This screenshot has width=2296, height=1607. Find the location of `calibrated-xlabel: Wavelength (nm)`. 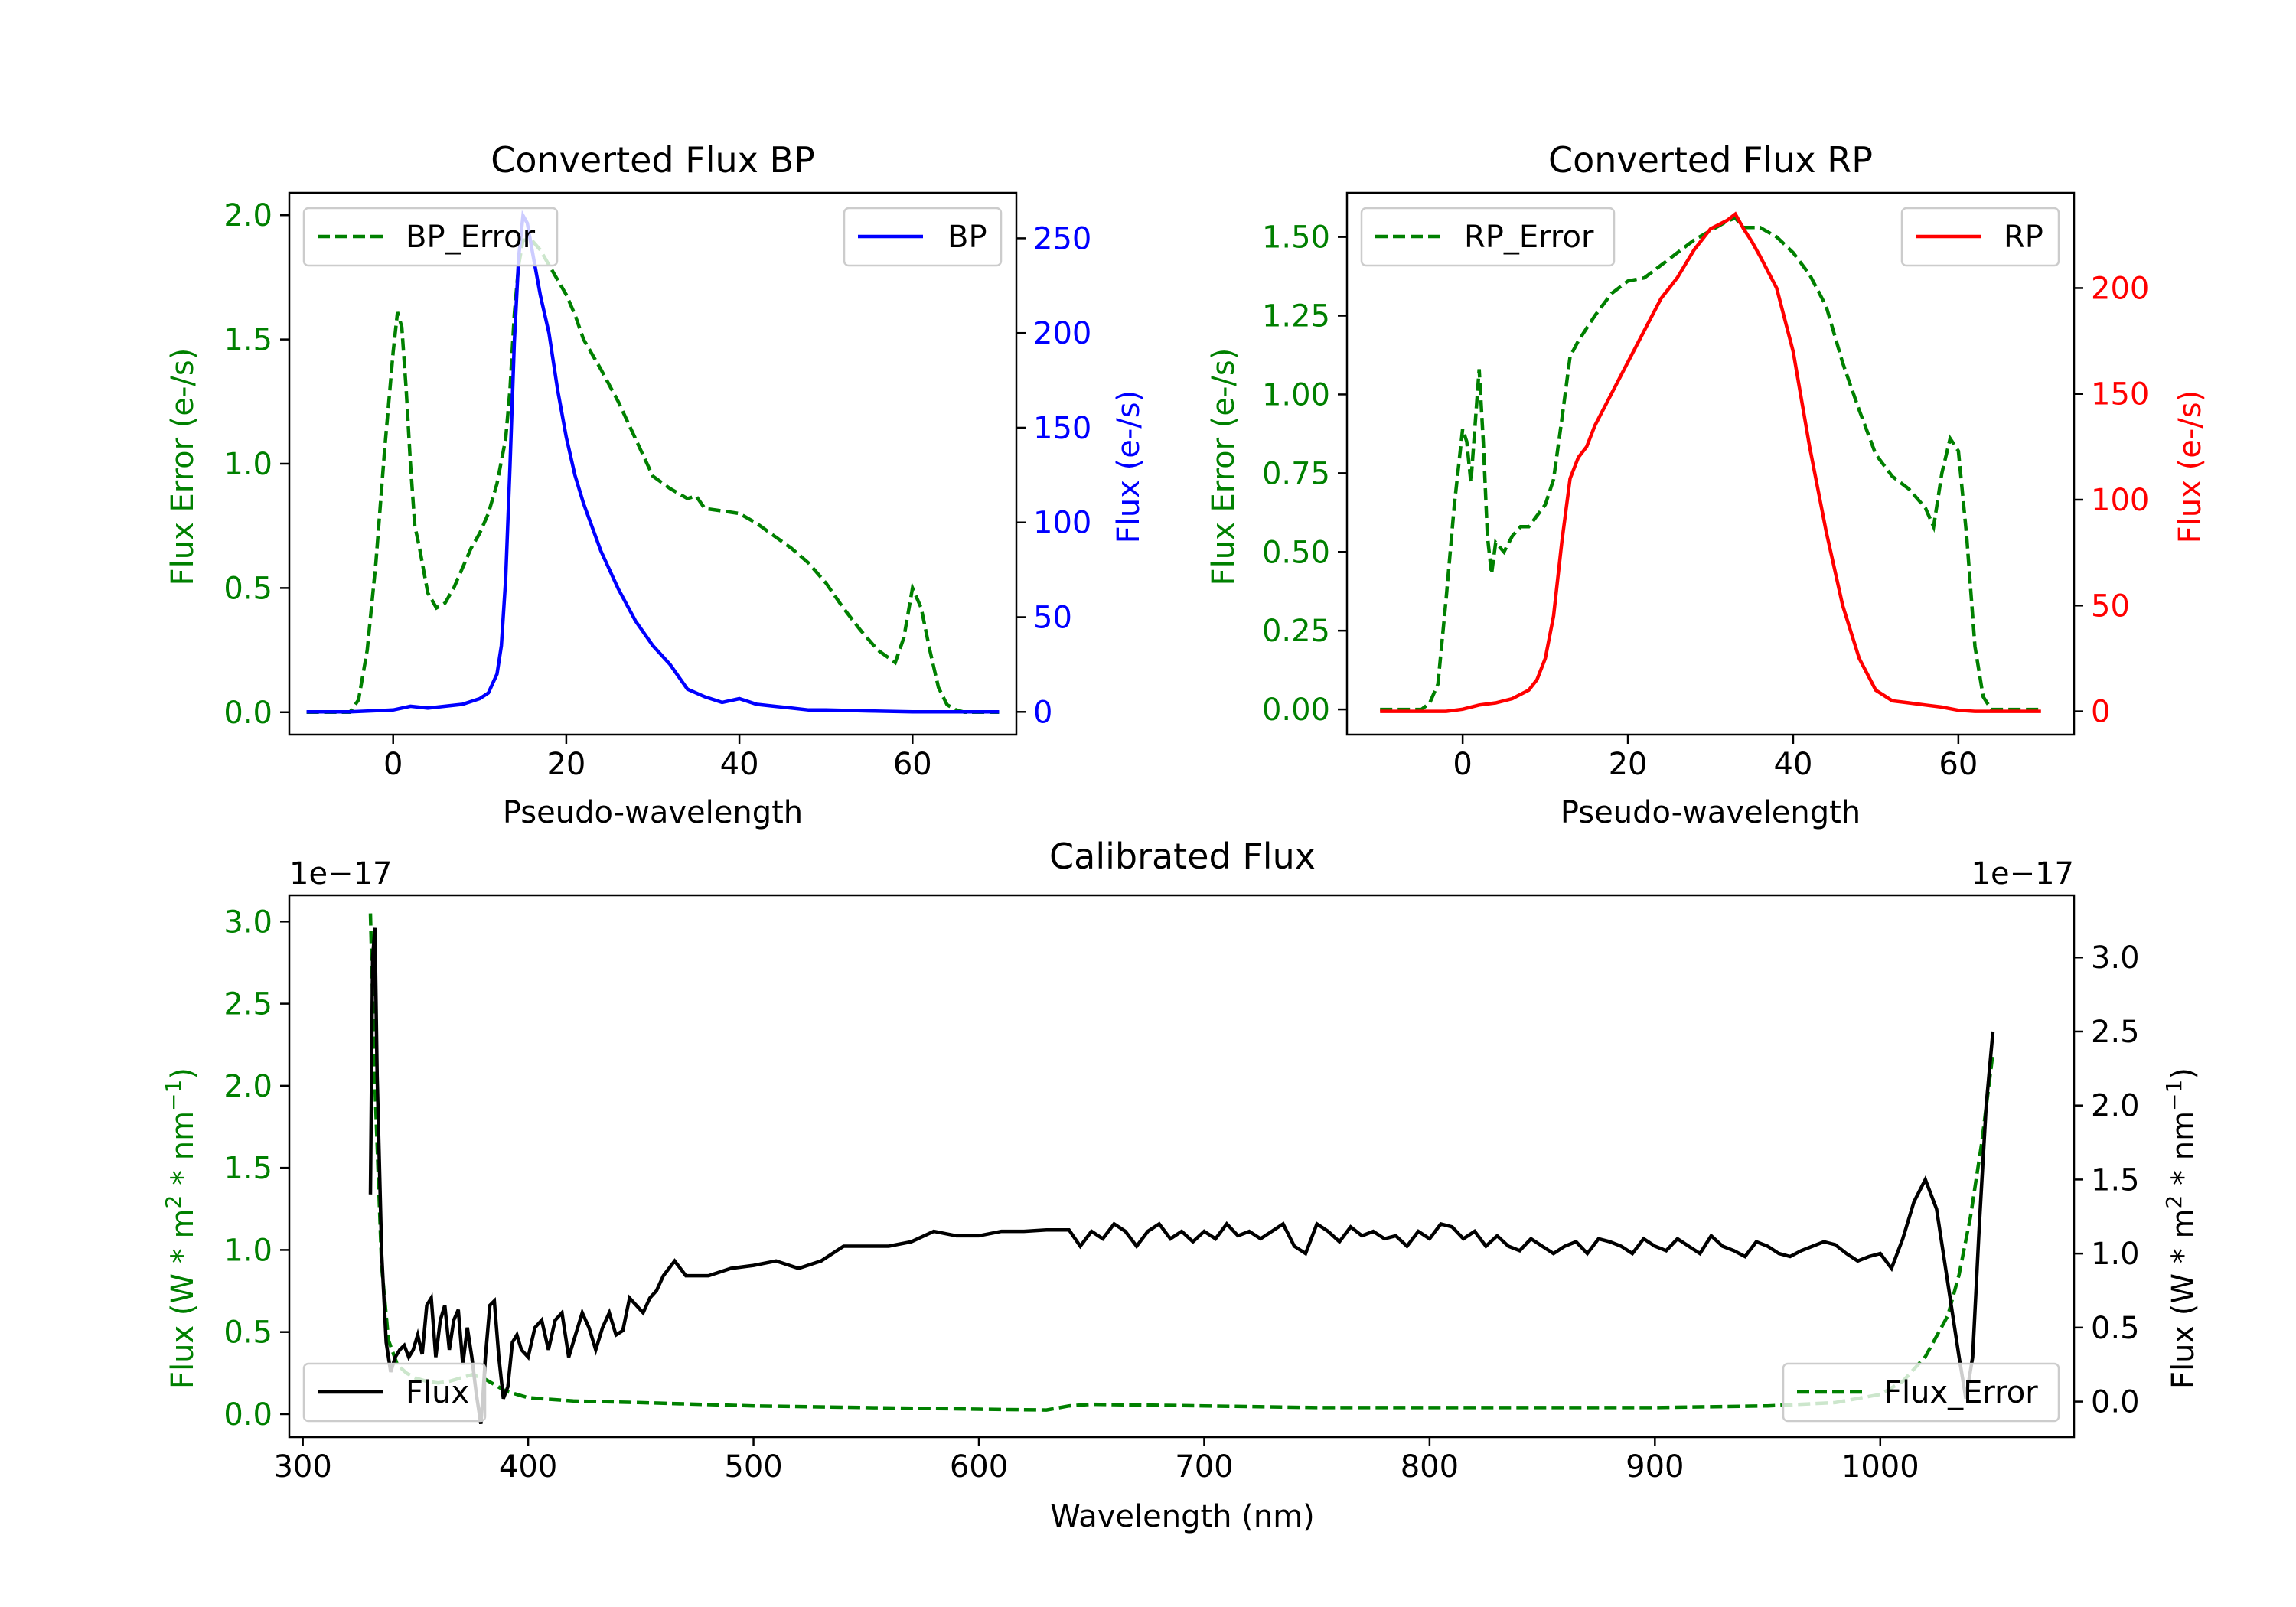

calibrated-xlabel: Wavelength (nm) is located at coordinates (1182, 1516).